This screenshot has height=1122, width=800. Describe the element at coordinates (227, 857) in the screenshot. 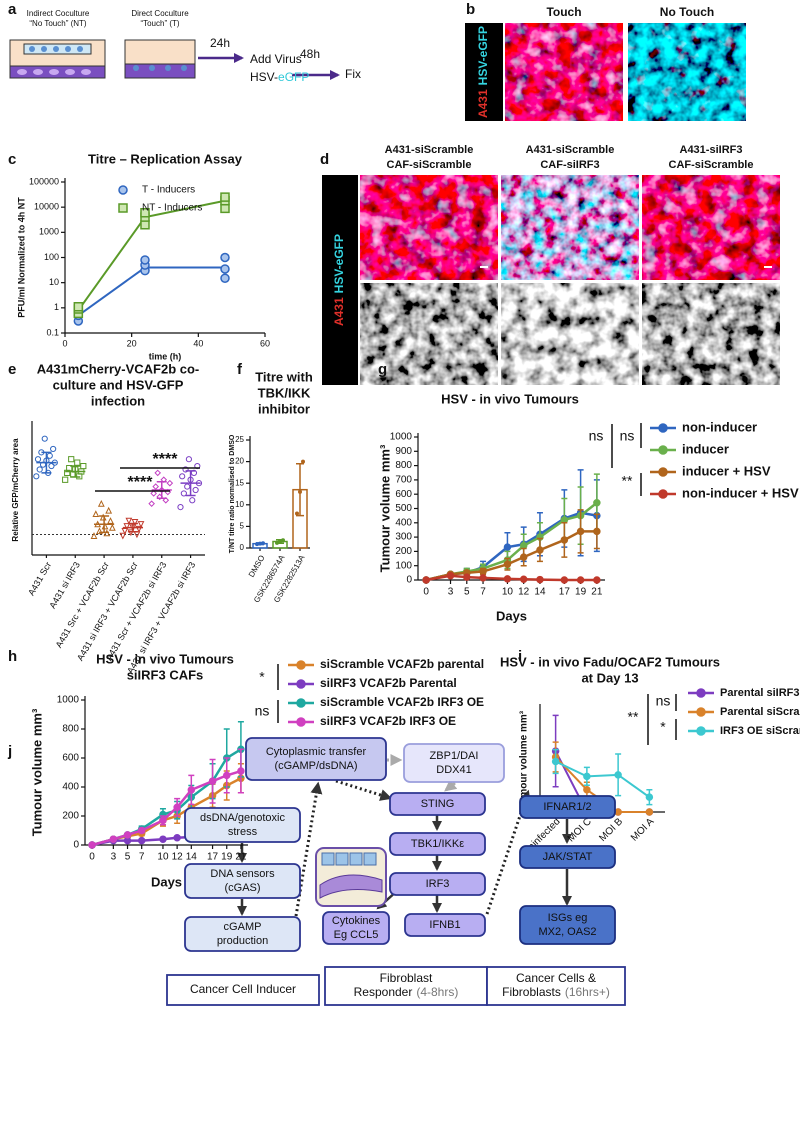

I see `x-tick-label: 19` at that location.